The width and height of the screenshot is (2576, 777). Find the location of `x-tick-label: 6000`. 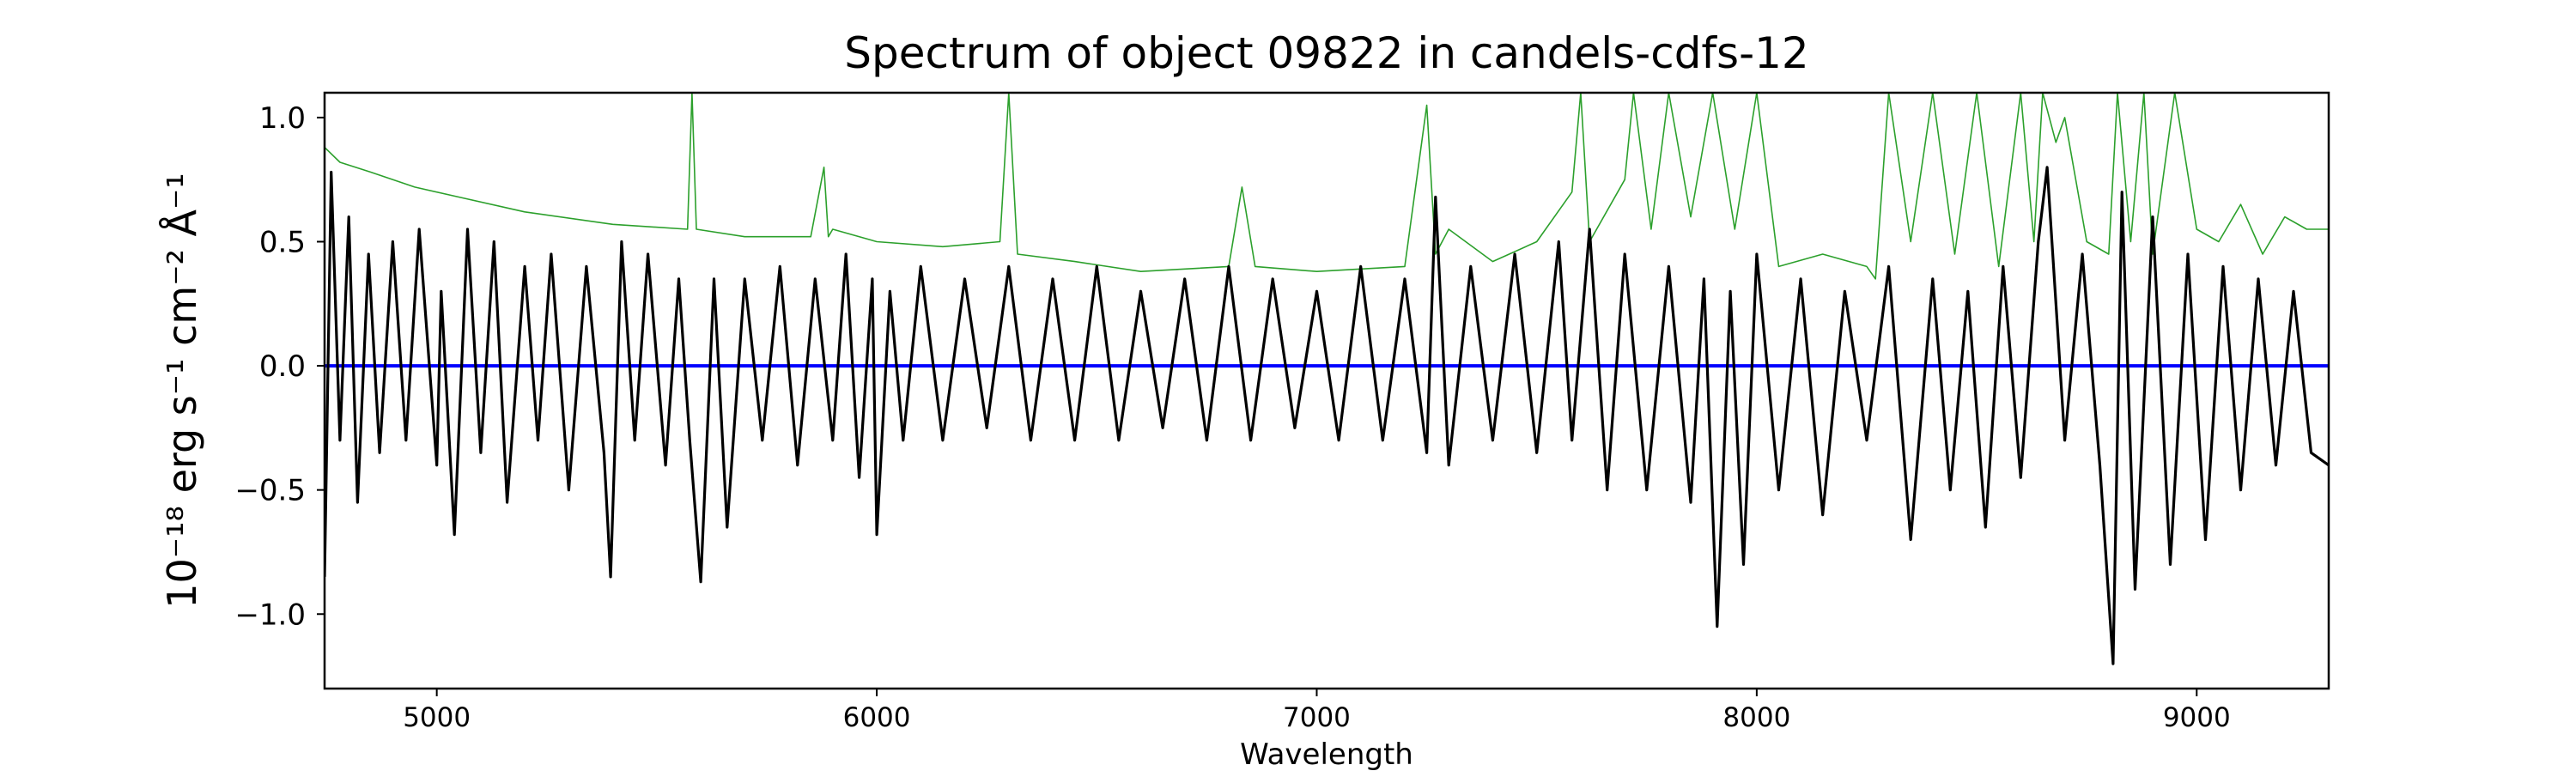

x-tick-label: 6000 is located at coordinates (877, 717).